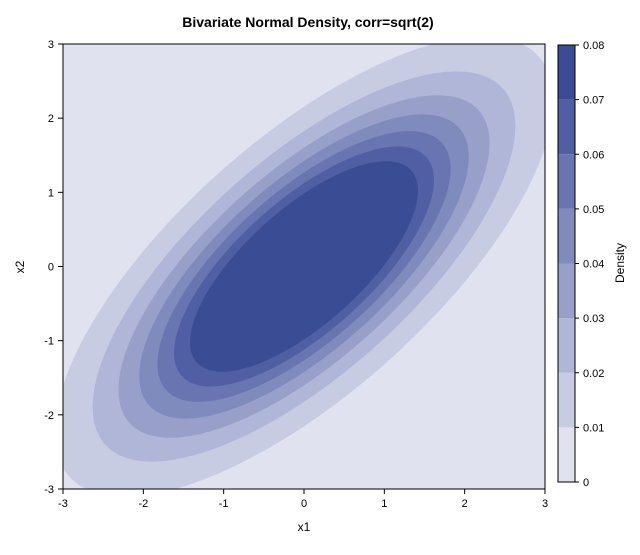 Image resolution: width=640 pixels, height=555 pixels. Describe the element at coordinates (593, 210) in the screenshot. I see `colorbar-tick-label: 0.05` at that location.